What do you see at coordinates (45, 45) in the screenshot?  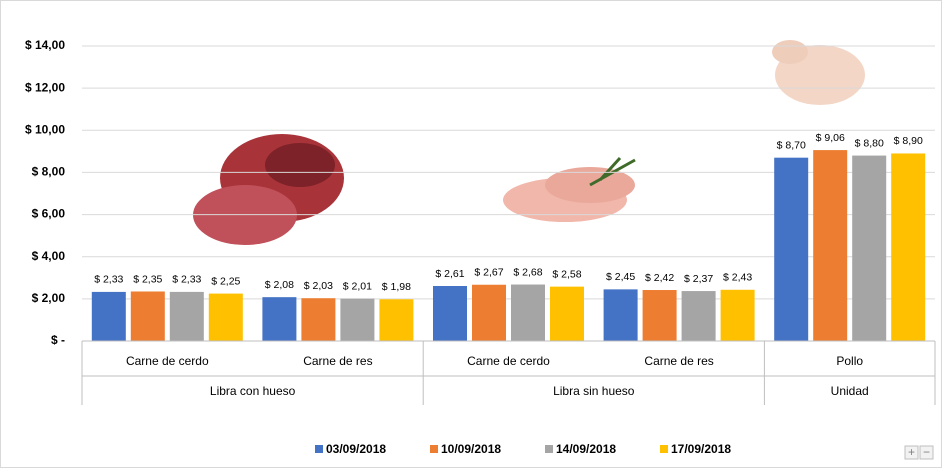 I see `y-tick-label: $ 14,00` at bounding box center [45, 45].